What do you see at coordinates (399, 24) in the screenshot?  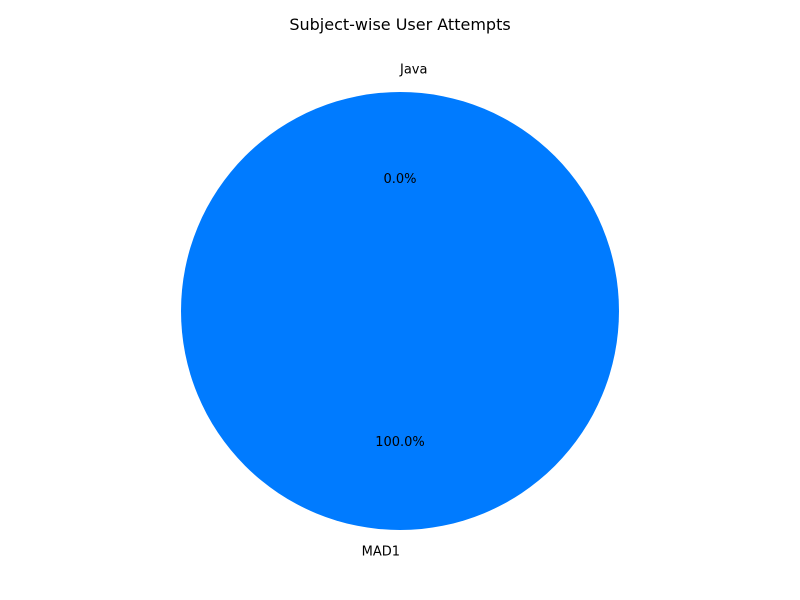 I see `chart-title: Subject-wise User Attempts` at bounding box center [399, 24].